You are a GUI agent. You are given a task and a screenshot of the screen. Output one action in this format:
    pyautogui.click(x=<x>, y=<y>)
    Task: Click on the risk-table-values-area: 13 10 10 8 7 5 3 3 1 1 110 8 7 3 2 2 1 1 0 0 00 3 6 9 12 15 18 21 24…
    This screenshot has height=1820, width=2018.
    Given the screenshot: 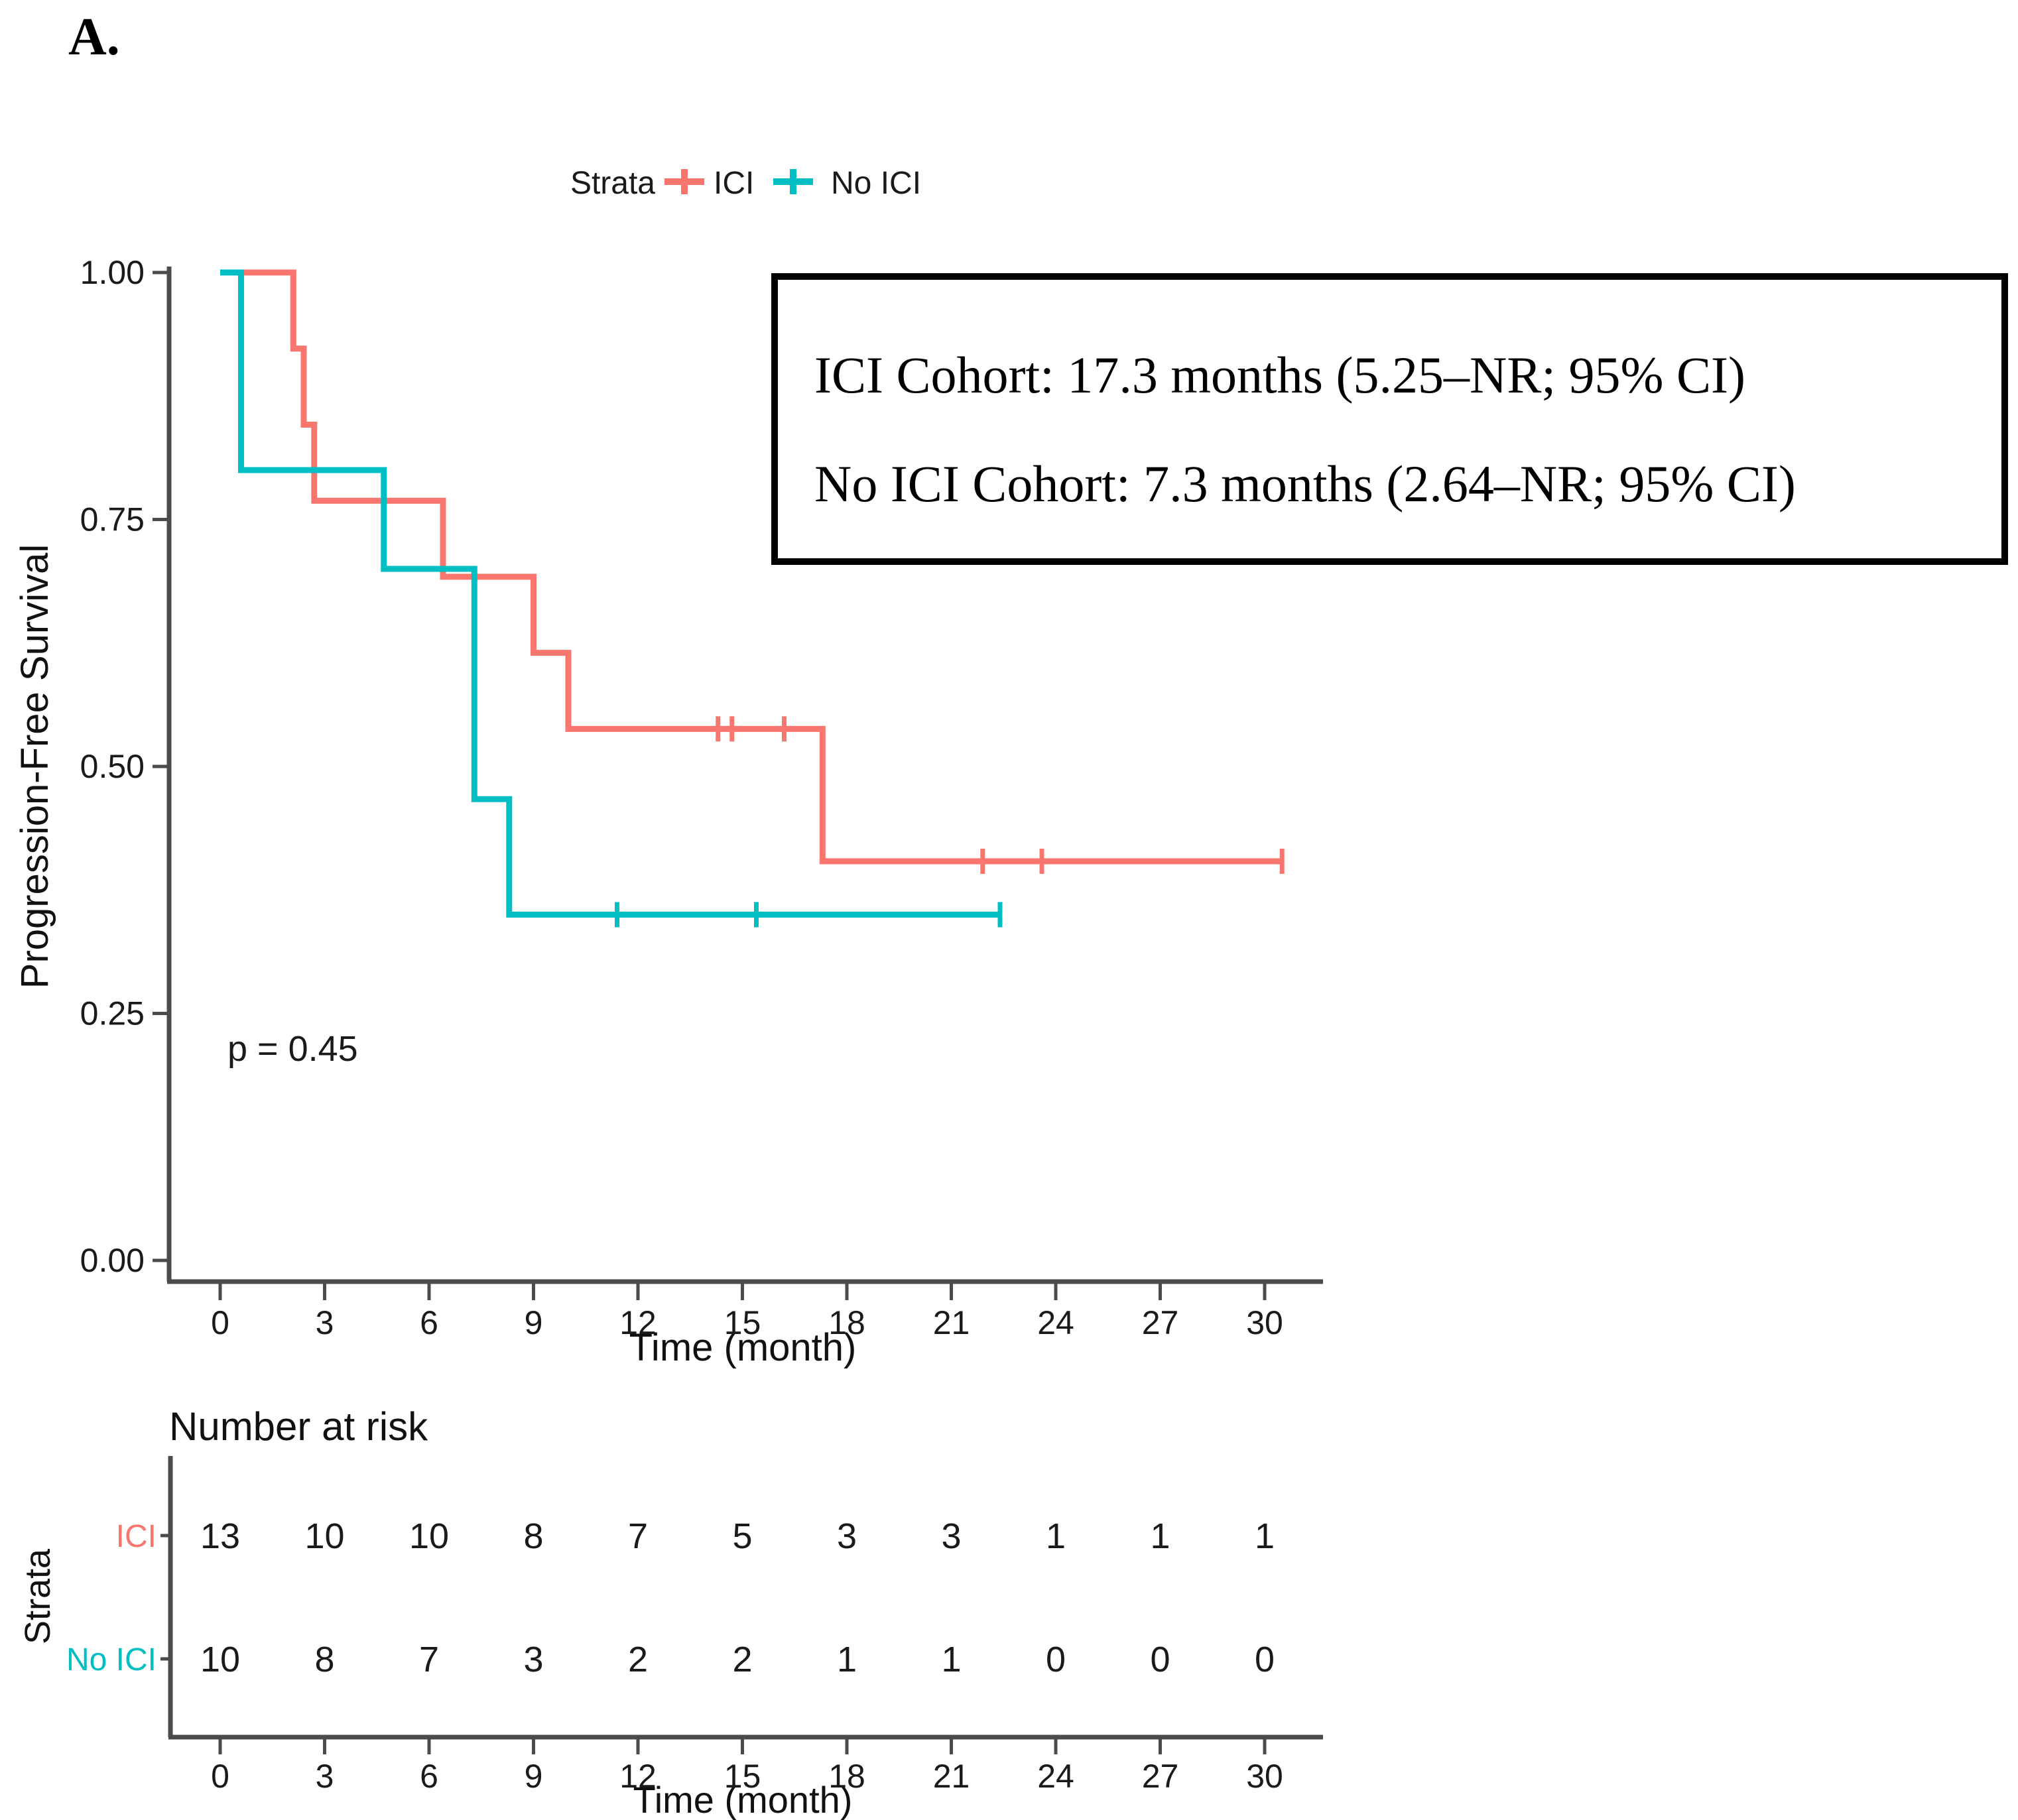 What is the action you would take?
    pyautogui.click(x=741, y=1655)
    